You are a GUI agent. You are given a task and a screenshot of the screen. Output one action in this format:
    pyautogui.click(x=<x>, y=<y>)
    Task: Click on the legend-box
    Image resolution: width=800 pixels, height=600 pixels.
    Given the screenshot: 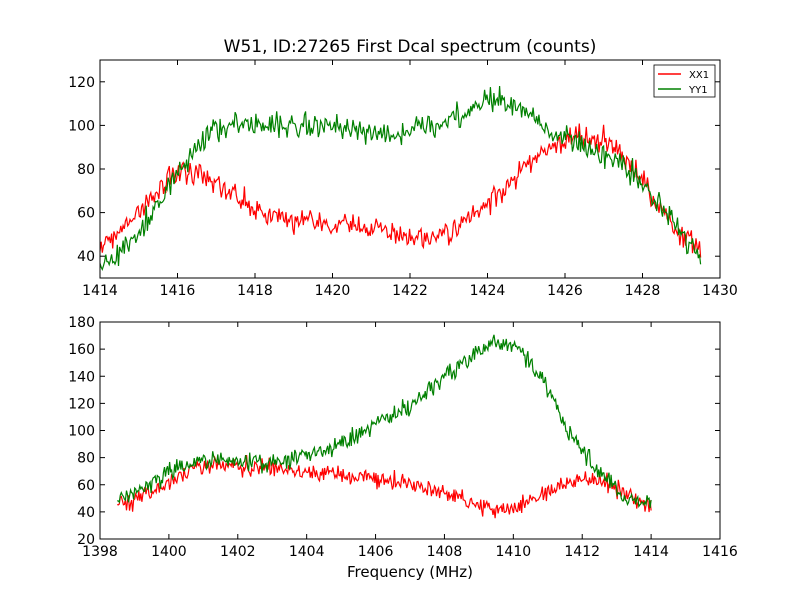 What is the action you would take?
    pyautogui.click(x=684, y=81)
    